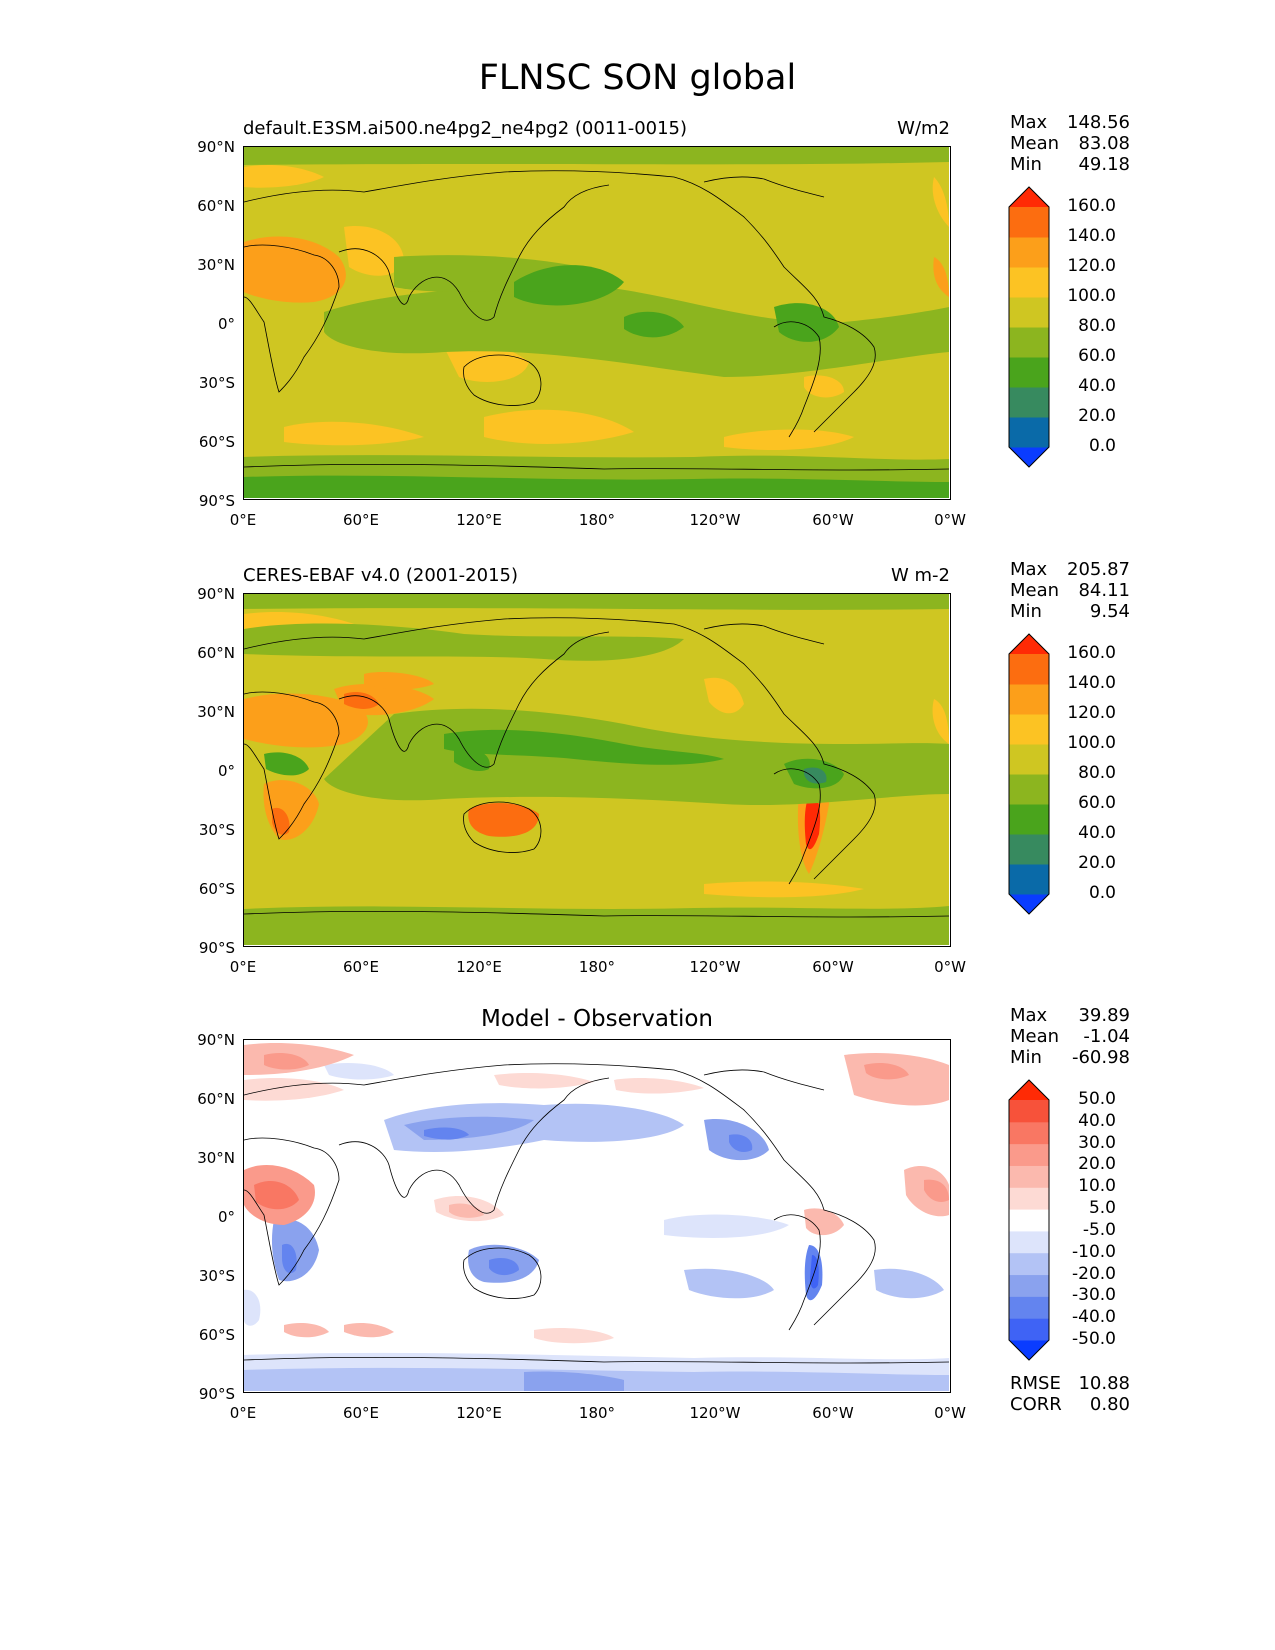 This screenshot has height=1650, width=1275. I want to click on figure-title: FLNSC SON global, so click(637, 78).